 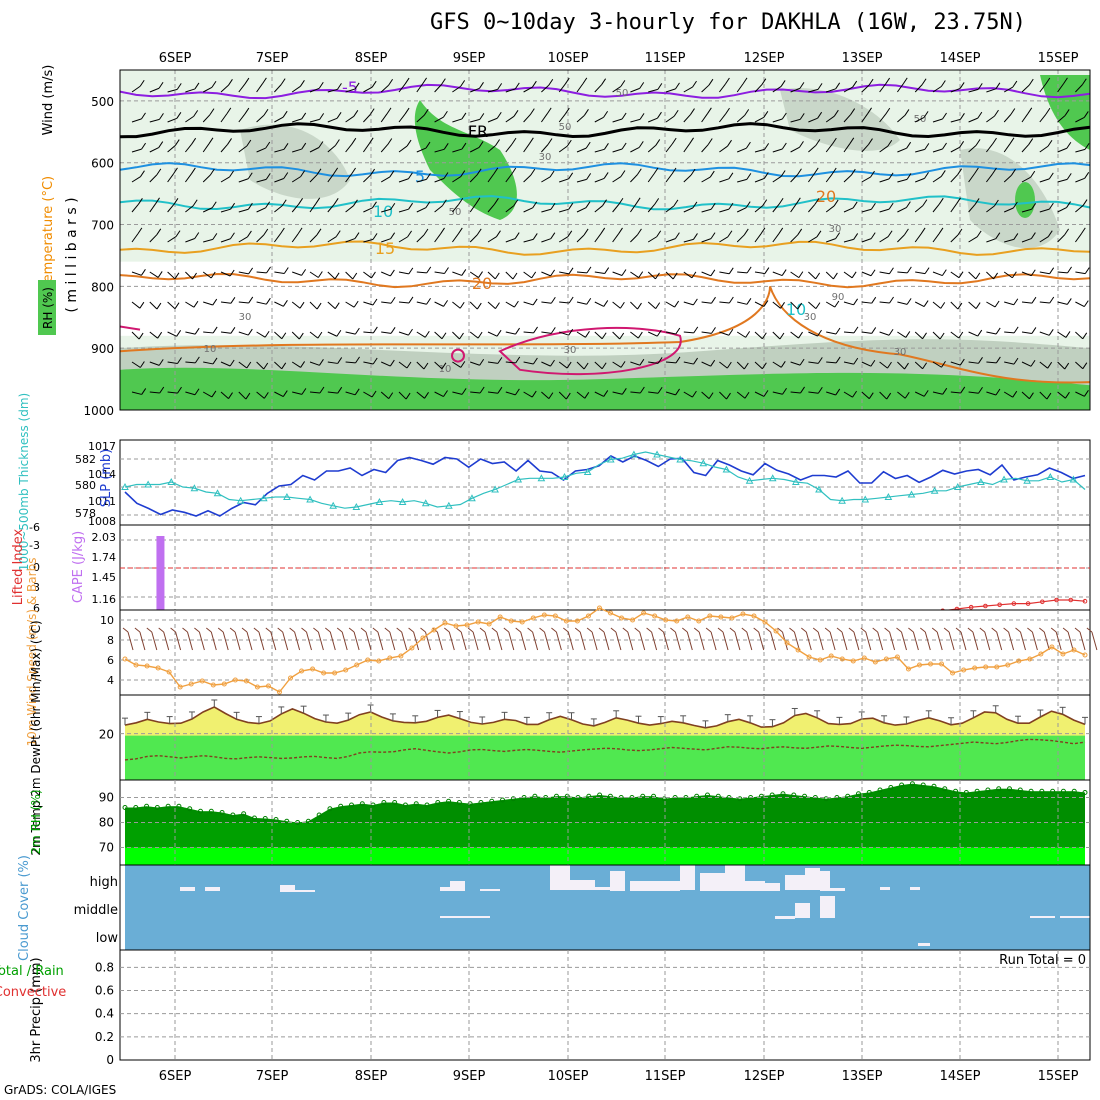 I want to click on thickness-point, so click(x=1027, y=480).